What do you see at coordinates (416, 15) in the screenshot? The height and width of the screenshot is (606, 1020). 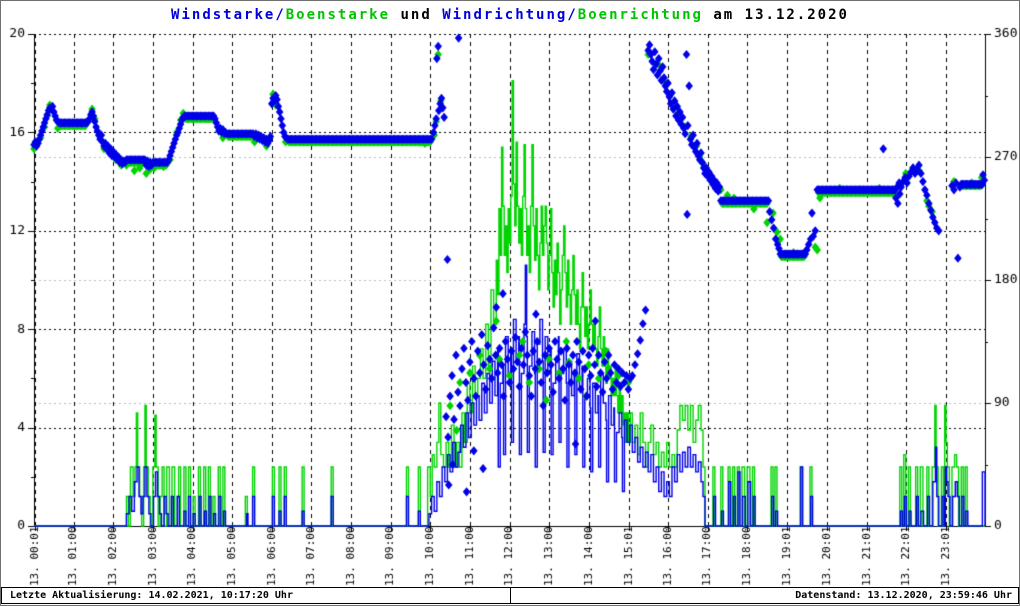 I see `title-segment: und` at bounding box center [416, 15].